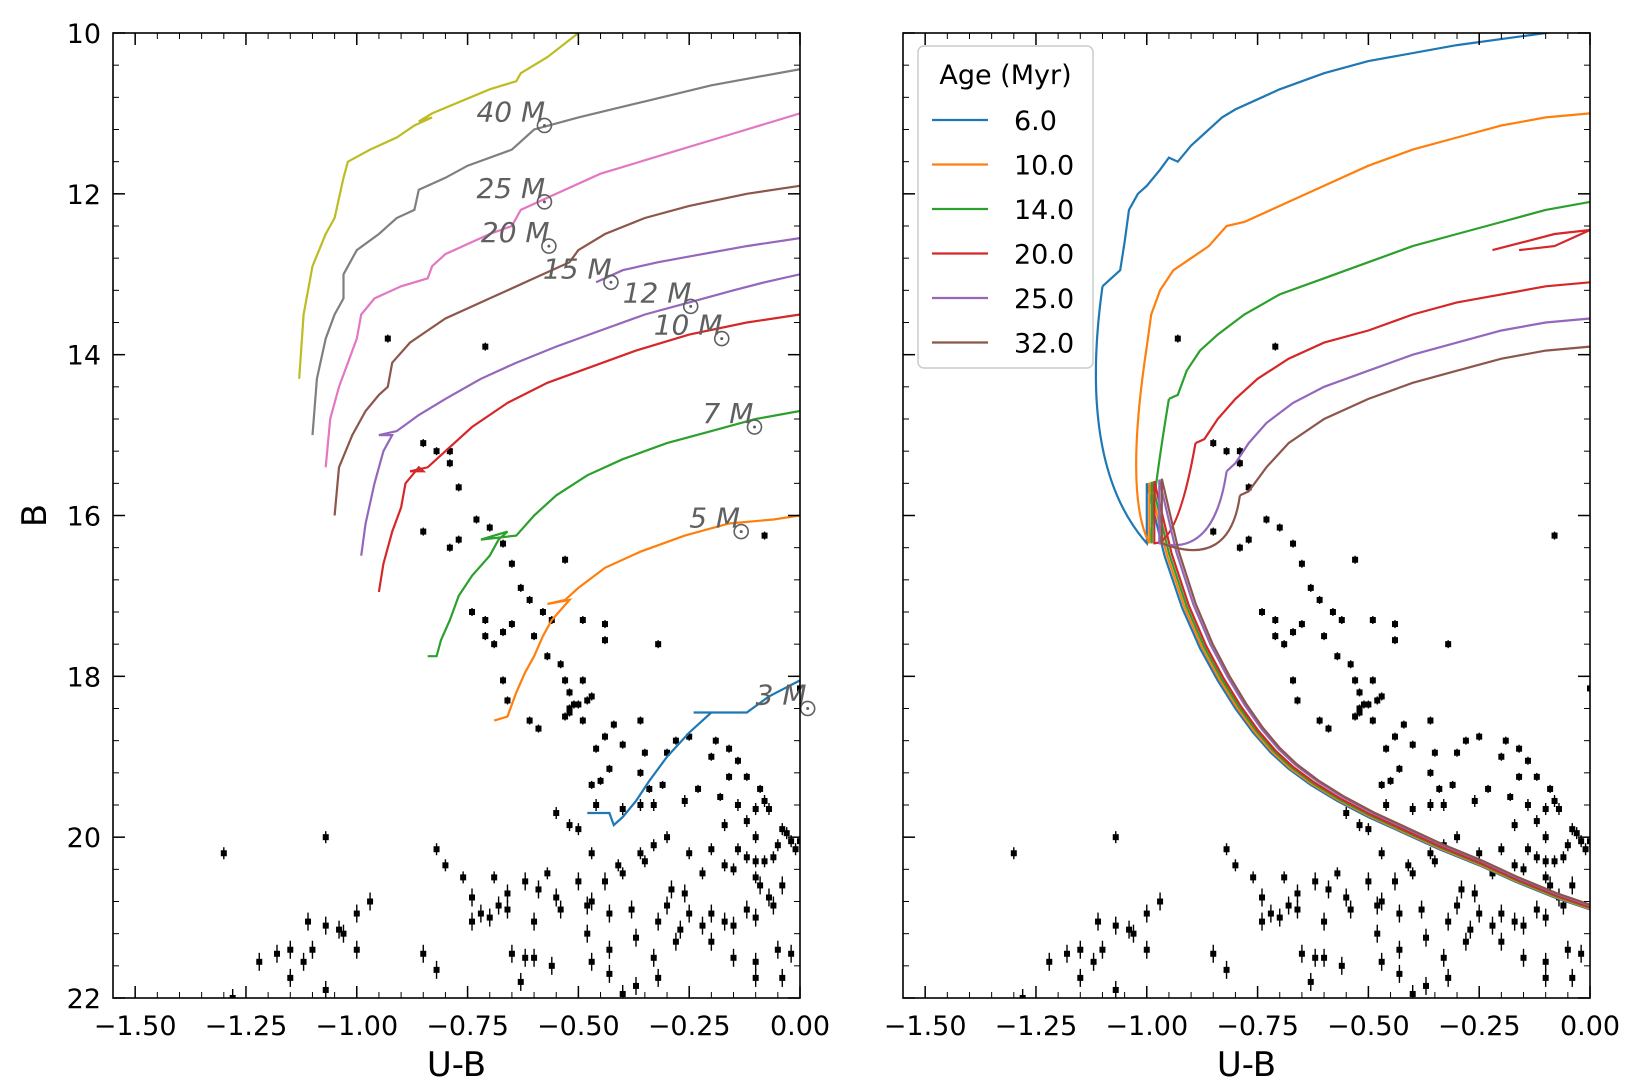  What do you see at coordinates (1246, 1065) in the screenshot?
I see `x-axis-title: U-B` at bounding box center [1246, 1065].